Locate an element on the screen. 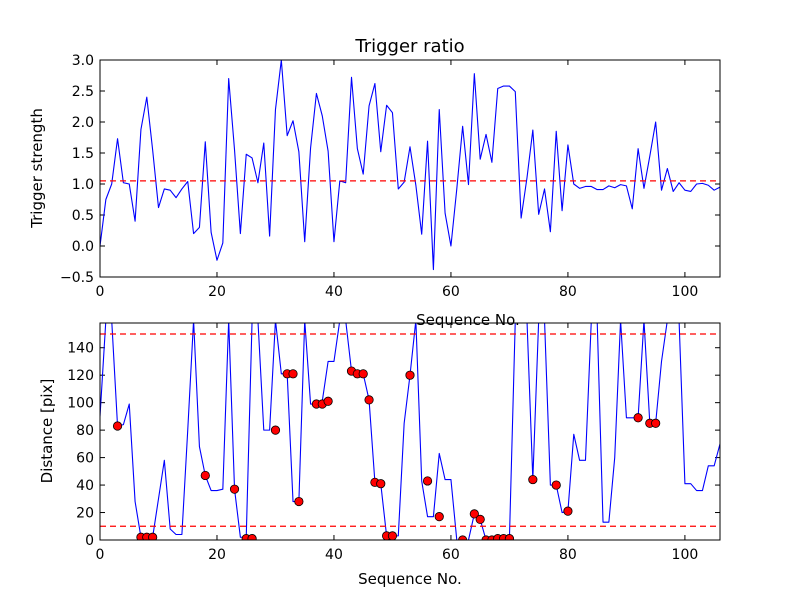  y-tick-label: 100 is located at coordinates (80, 404).